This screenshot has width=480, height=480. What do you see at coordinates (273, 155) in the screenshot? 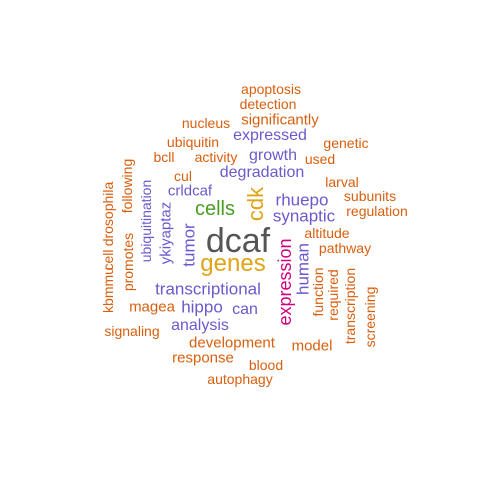
I see `word-growth: growth` at bounding box center [273, 155].